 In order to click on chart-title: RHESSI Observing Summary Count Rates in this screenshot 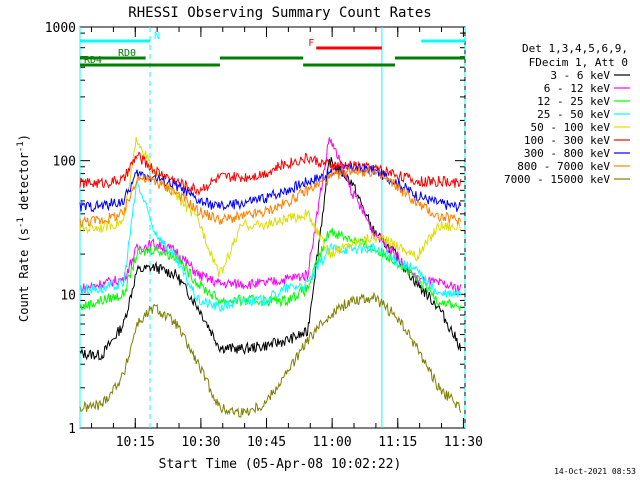, I will do `click(279, 13)`.